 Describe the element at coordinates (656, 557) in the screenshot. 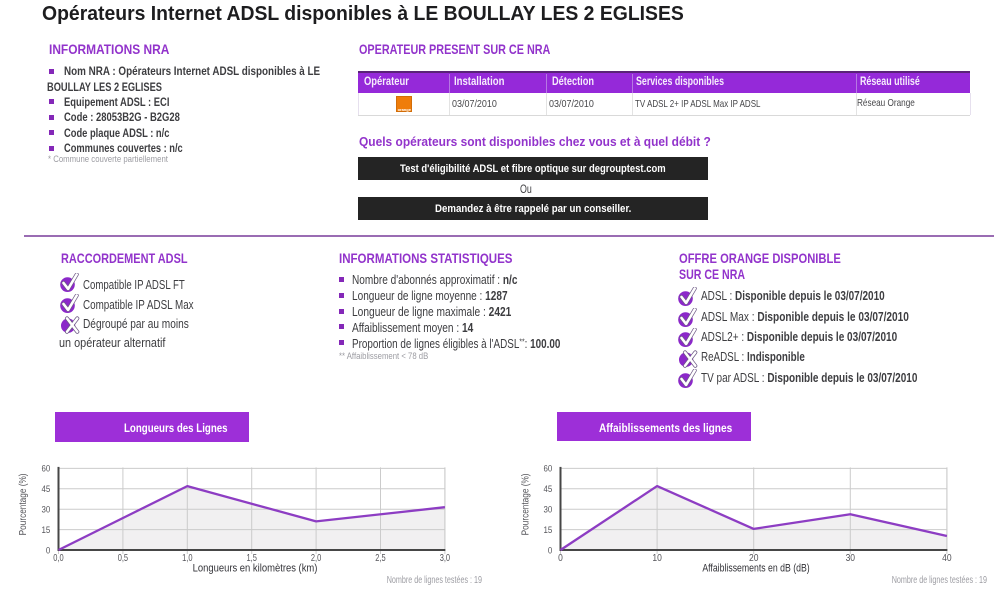

I see `svg-text: 10` at that location.